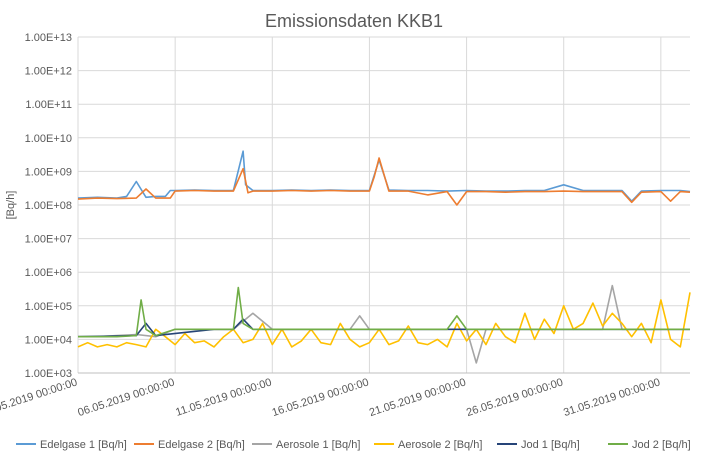 The height and width of the screenshot is (458, 709). Describe the element at coordinates (354, 21) in the screenshot. I see `chart-title: Emissionsdaten KKB1` at that location.